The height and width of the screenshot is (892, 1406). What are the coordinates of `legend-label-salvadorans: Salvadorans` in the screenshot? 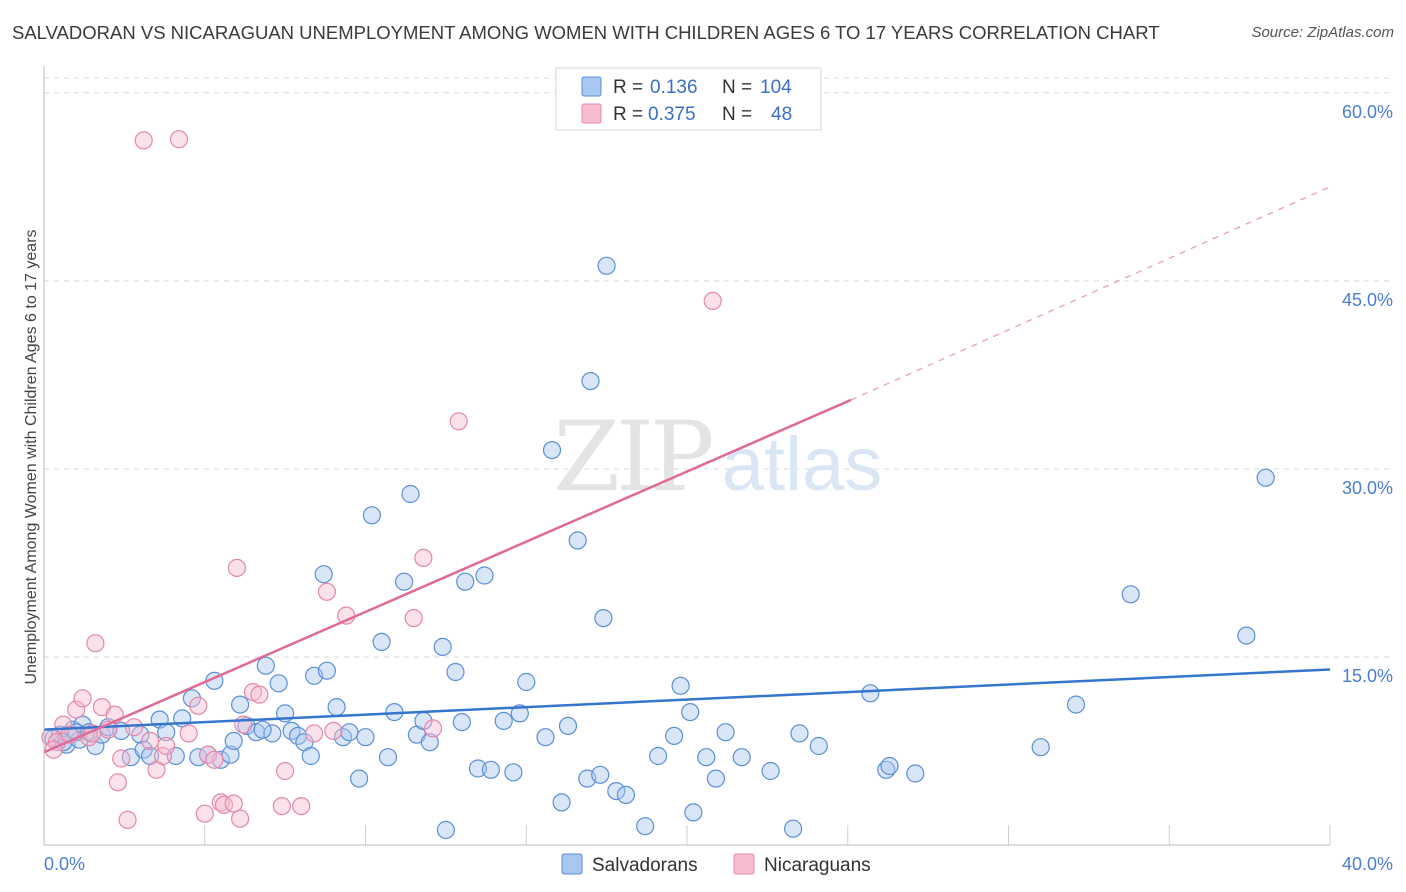 It's located at (645, 865).